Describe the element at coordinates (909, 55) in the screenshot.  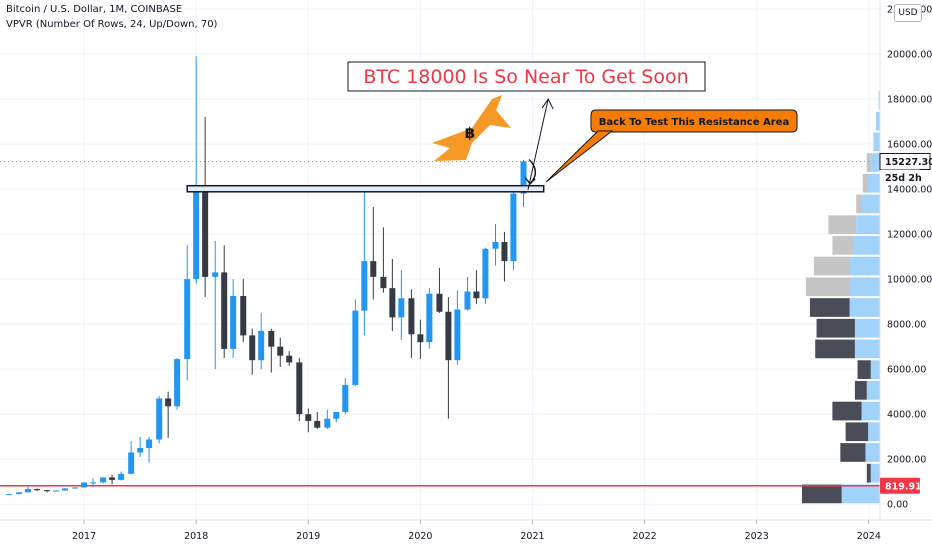
I see `price-tick-label: 20000.00` at that location.